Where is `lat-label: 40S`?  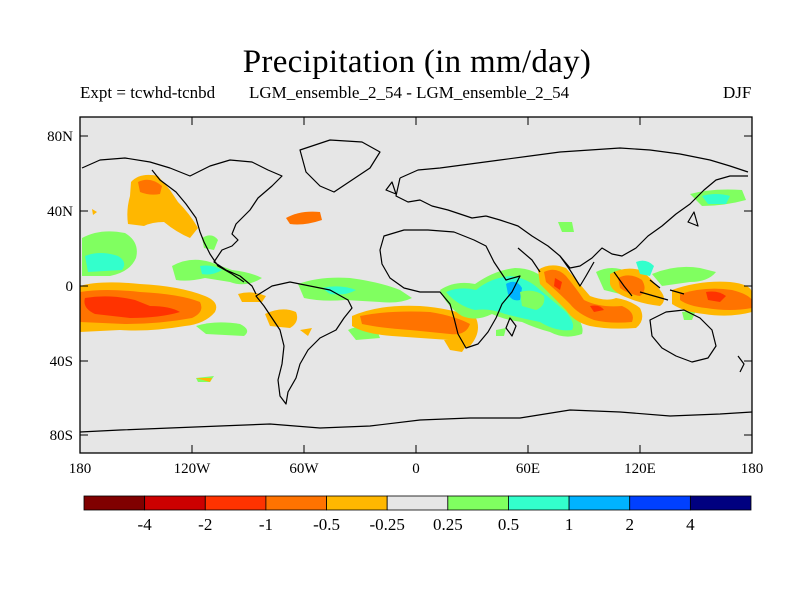 lat-label: 40S is located at coordinates (61, 362).